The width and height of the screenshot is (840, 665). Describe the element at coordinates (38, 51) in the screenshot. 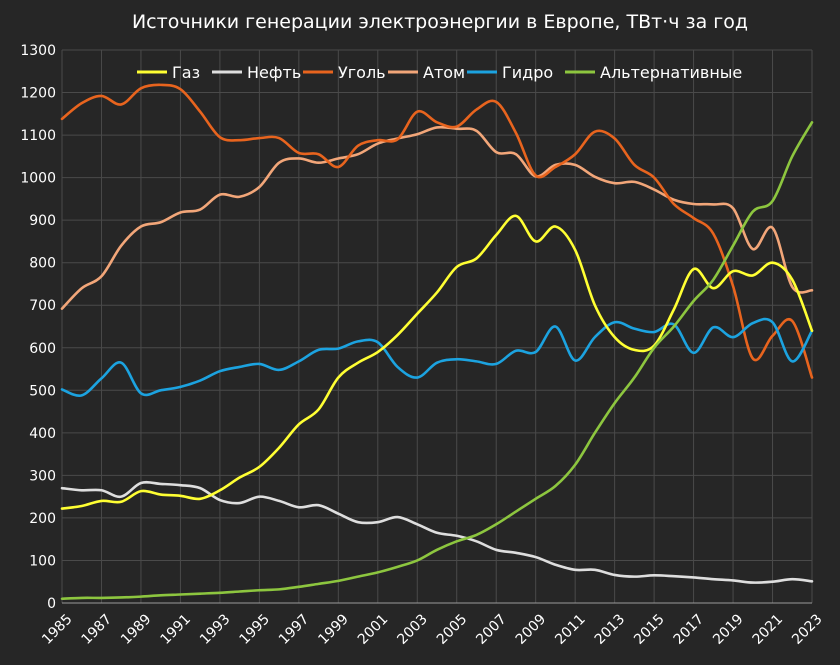

I see `y-tick-label: 1300` at that location.